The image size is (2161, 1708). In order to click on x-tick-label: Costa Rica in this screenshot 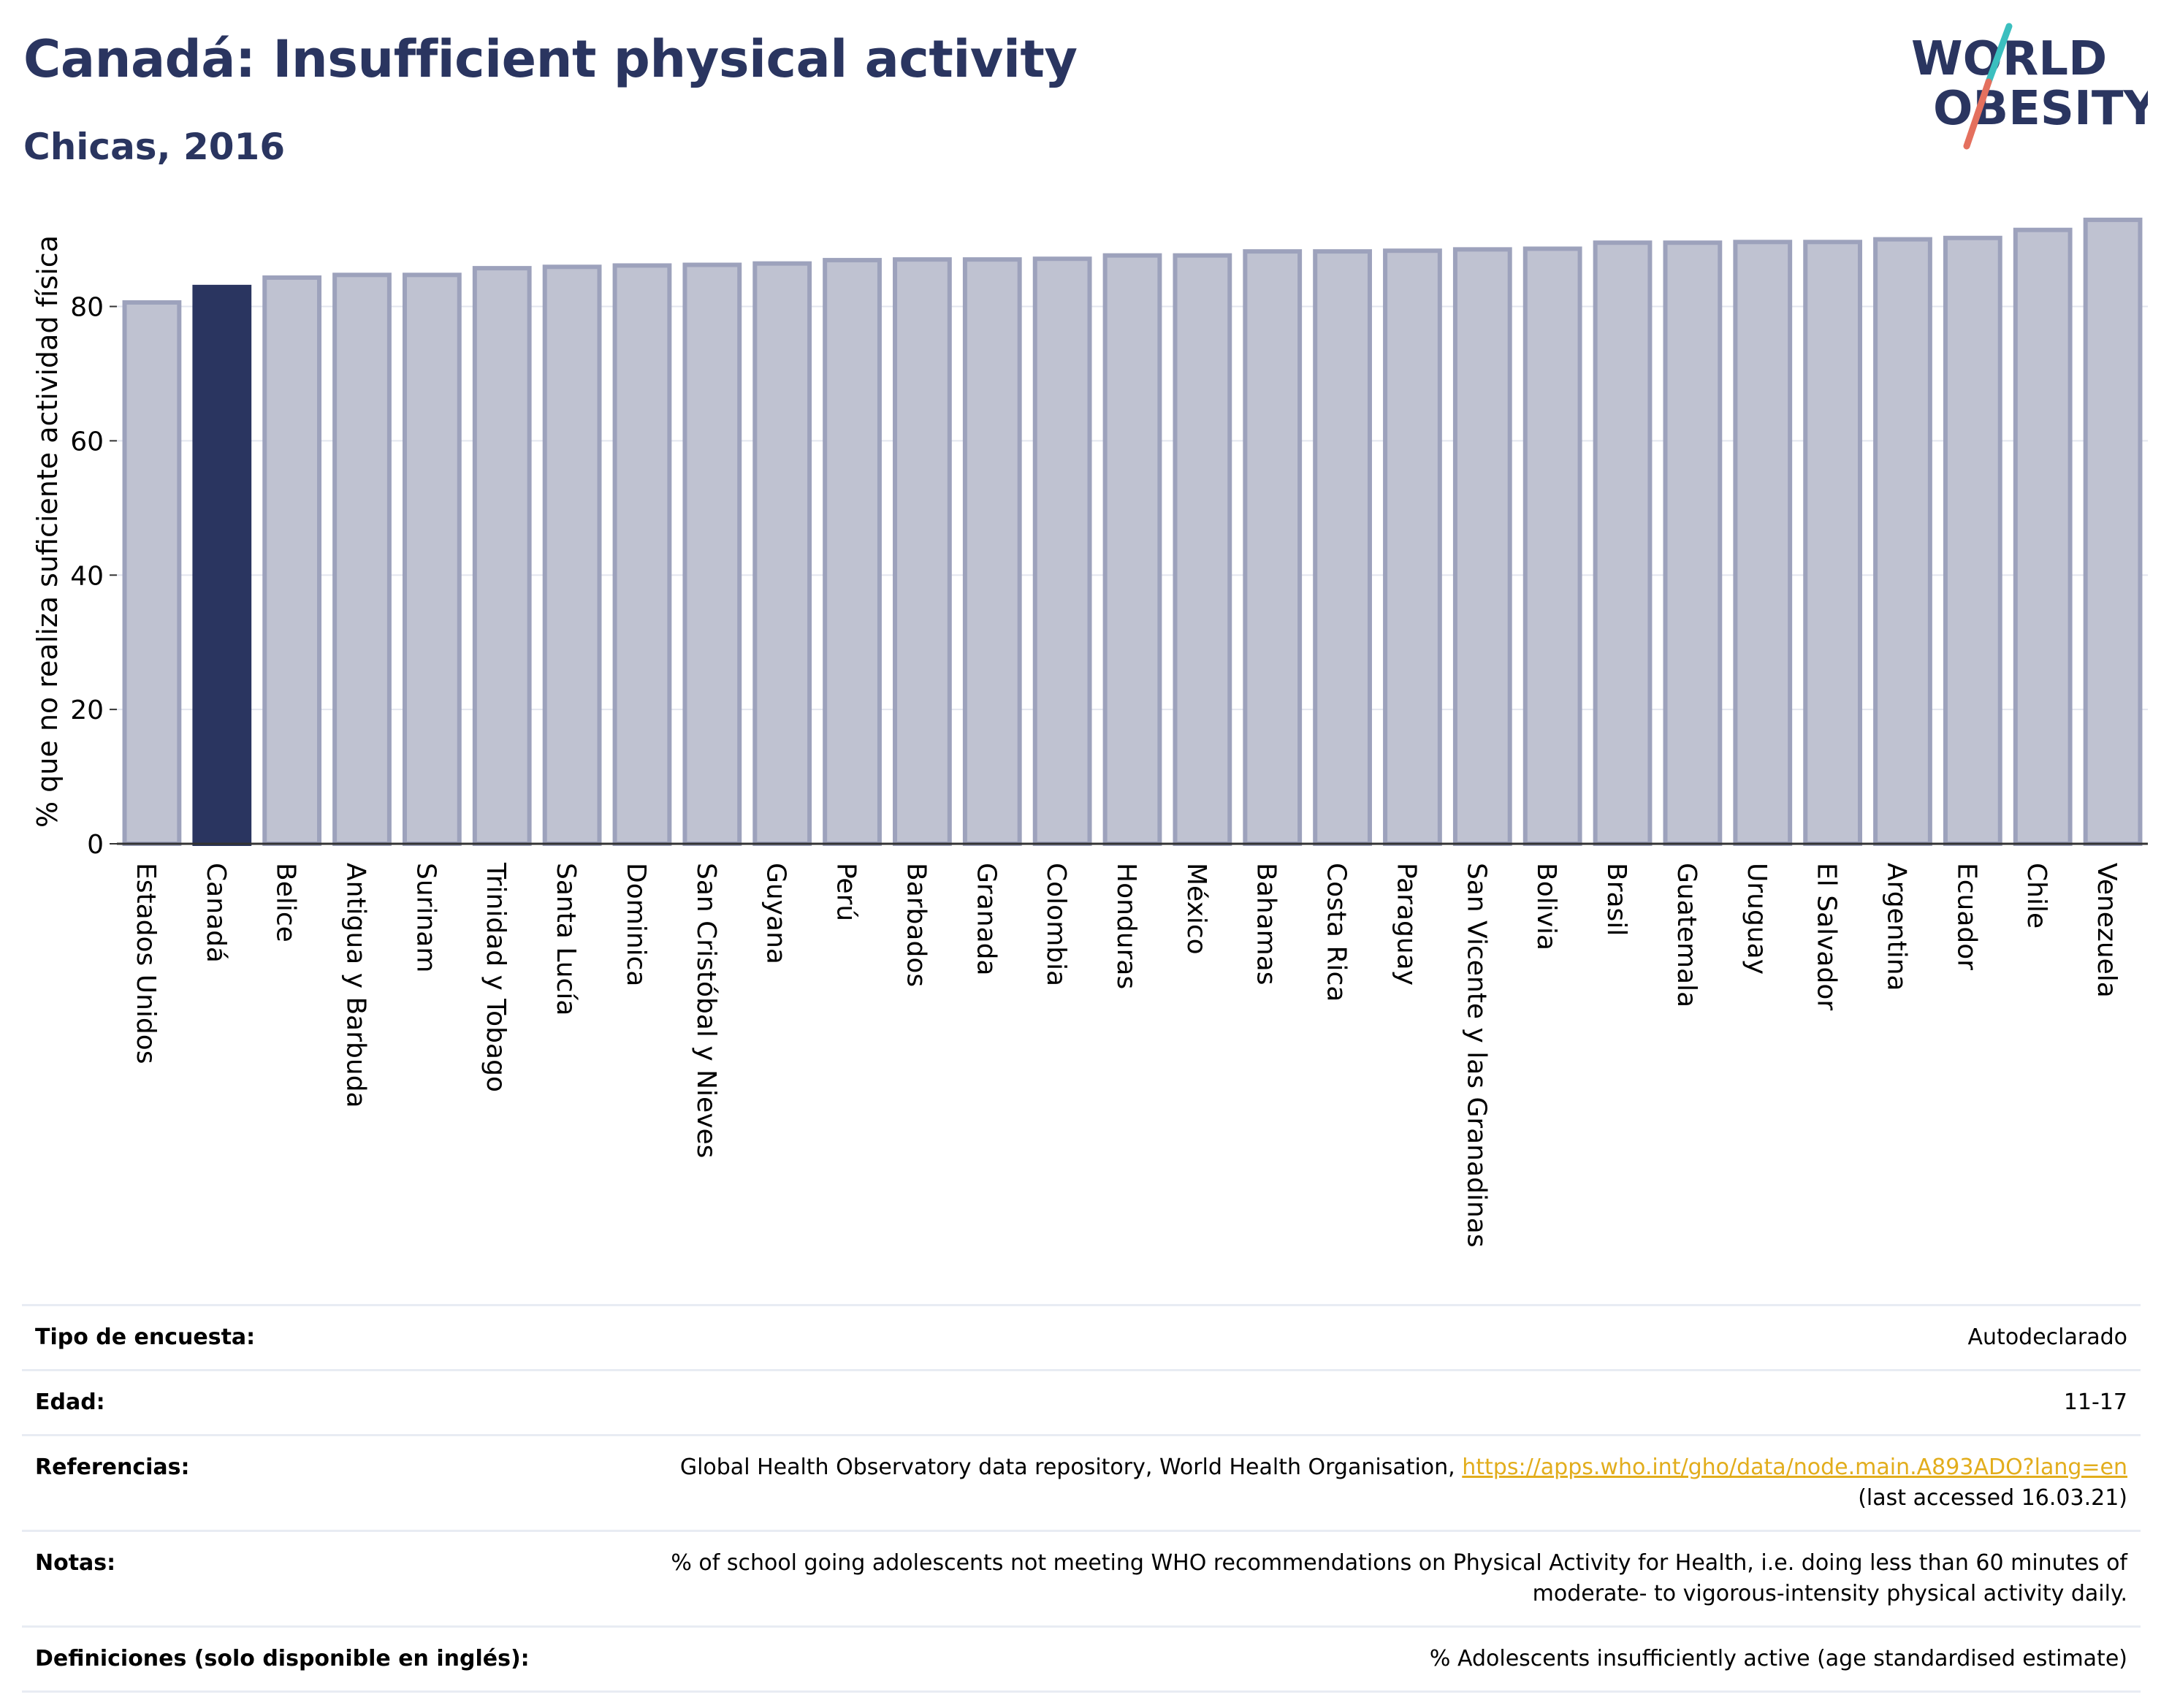, I will do `click(1337, 932)`.